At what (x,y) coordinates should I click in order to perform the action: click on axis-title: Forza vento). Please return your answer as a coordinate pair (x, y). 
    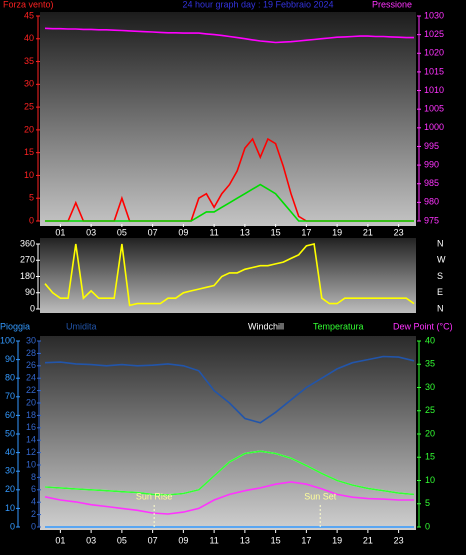
    Looking at the image, I should click on (28, 4).